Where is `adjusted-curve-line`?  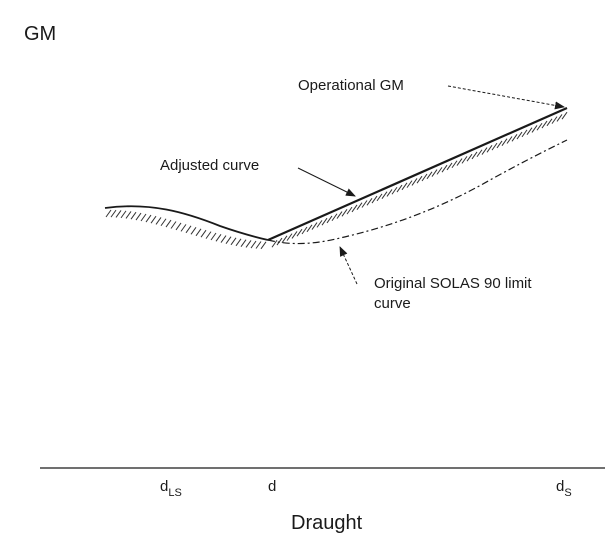
adjusted-curve-line is located at coordinates (417, 174).